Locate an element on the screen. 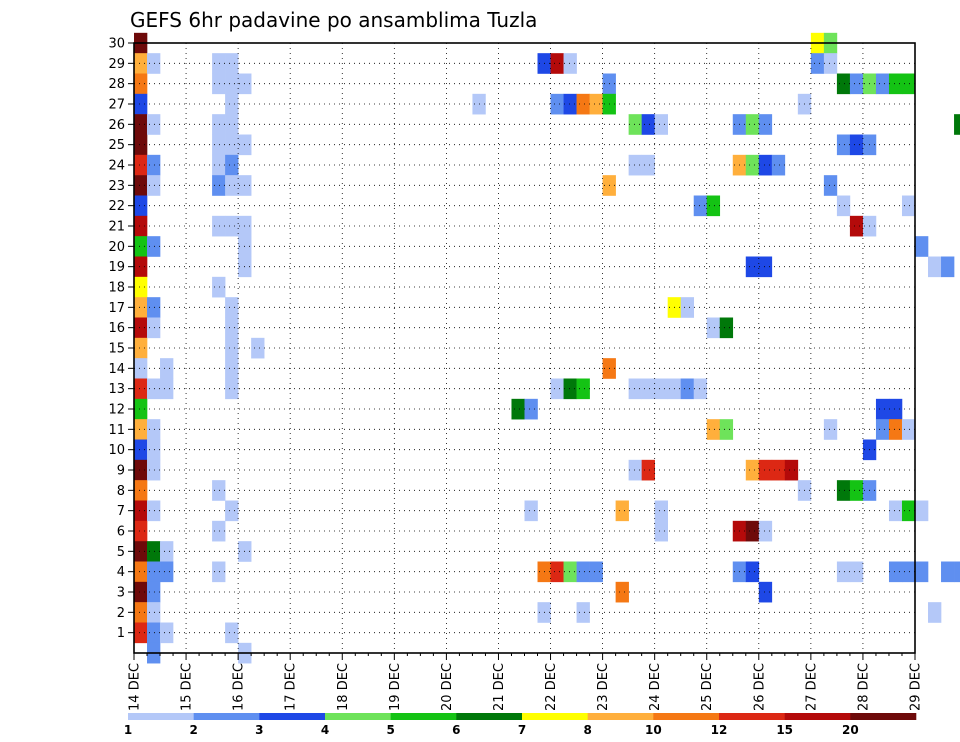 The width and height of the screenshot is (960, 742). y-tick-label: 19 is located at coordinates (116, 267).